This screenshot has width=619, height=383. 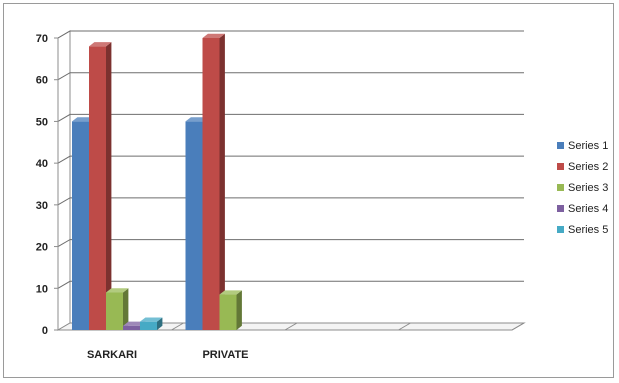 What do you see at coordinates (588, 188) in the screenshot?
I see `legend-label: Series 3` at bounding box center [588, 188].